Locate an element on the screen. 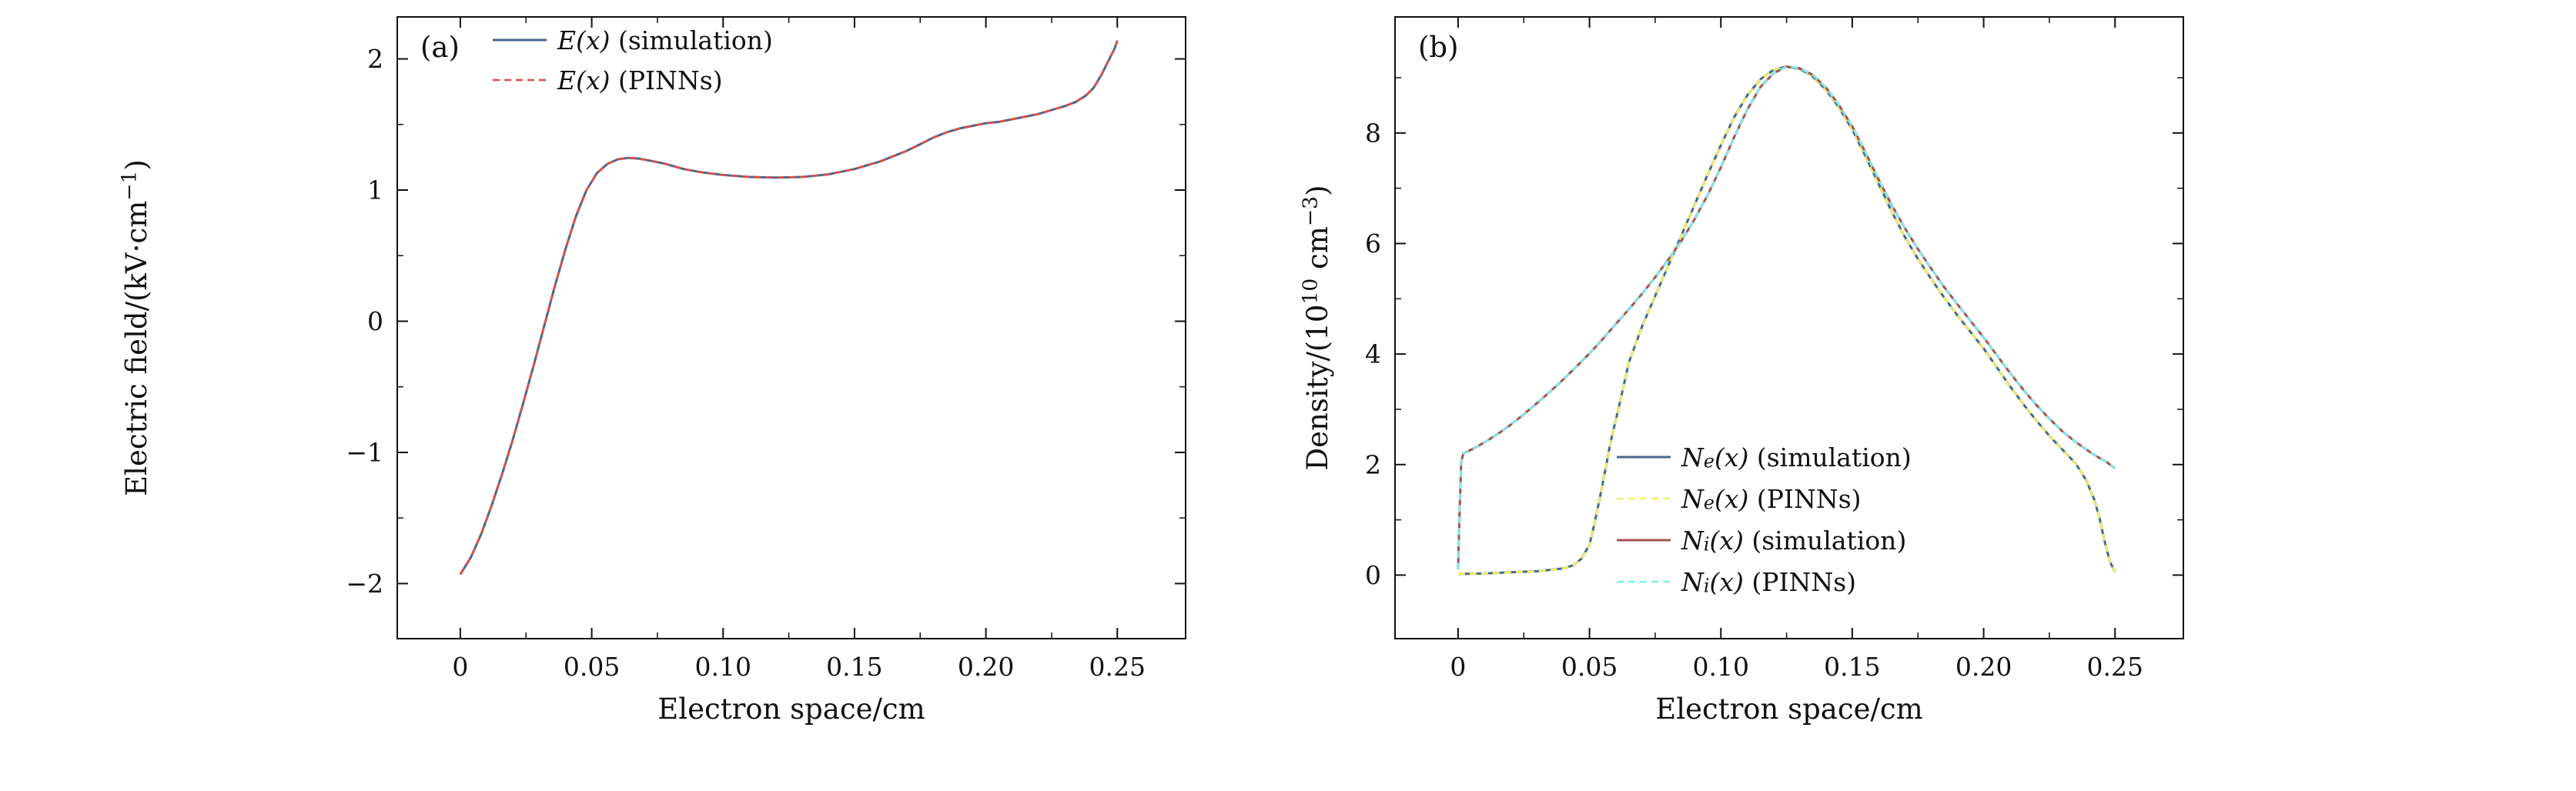 The width and height of the screenshot is (2576, 791). y-tick-label: 1 is located at coordinates (375, 190).